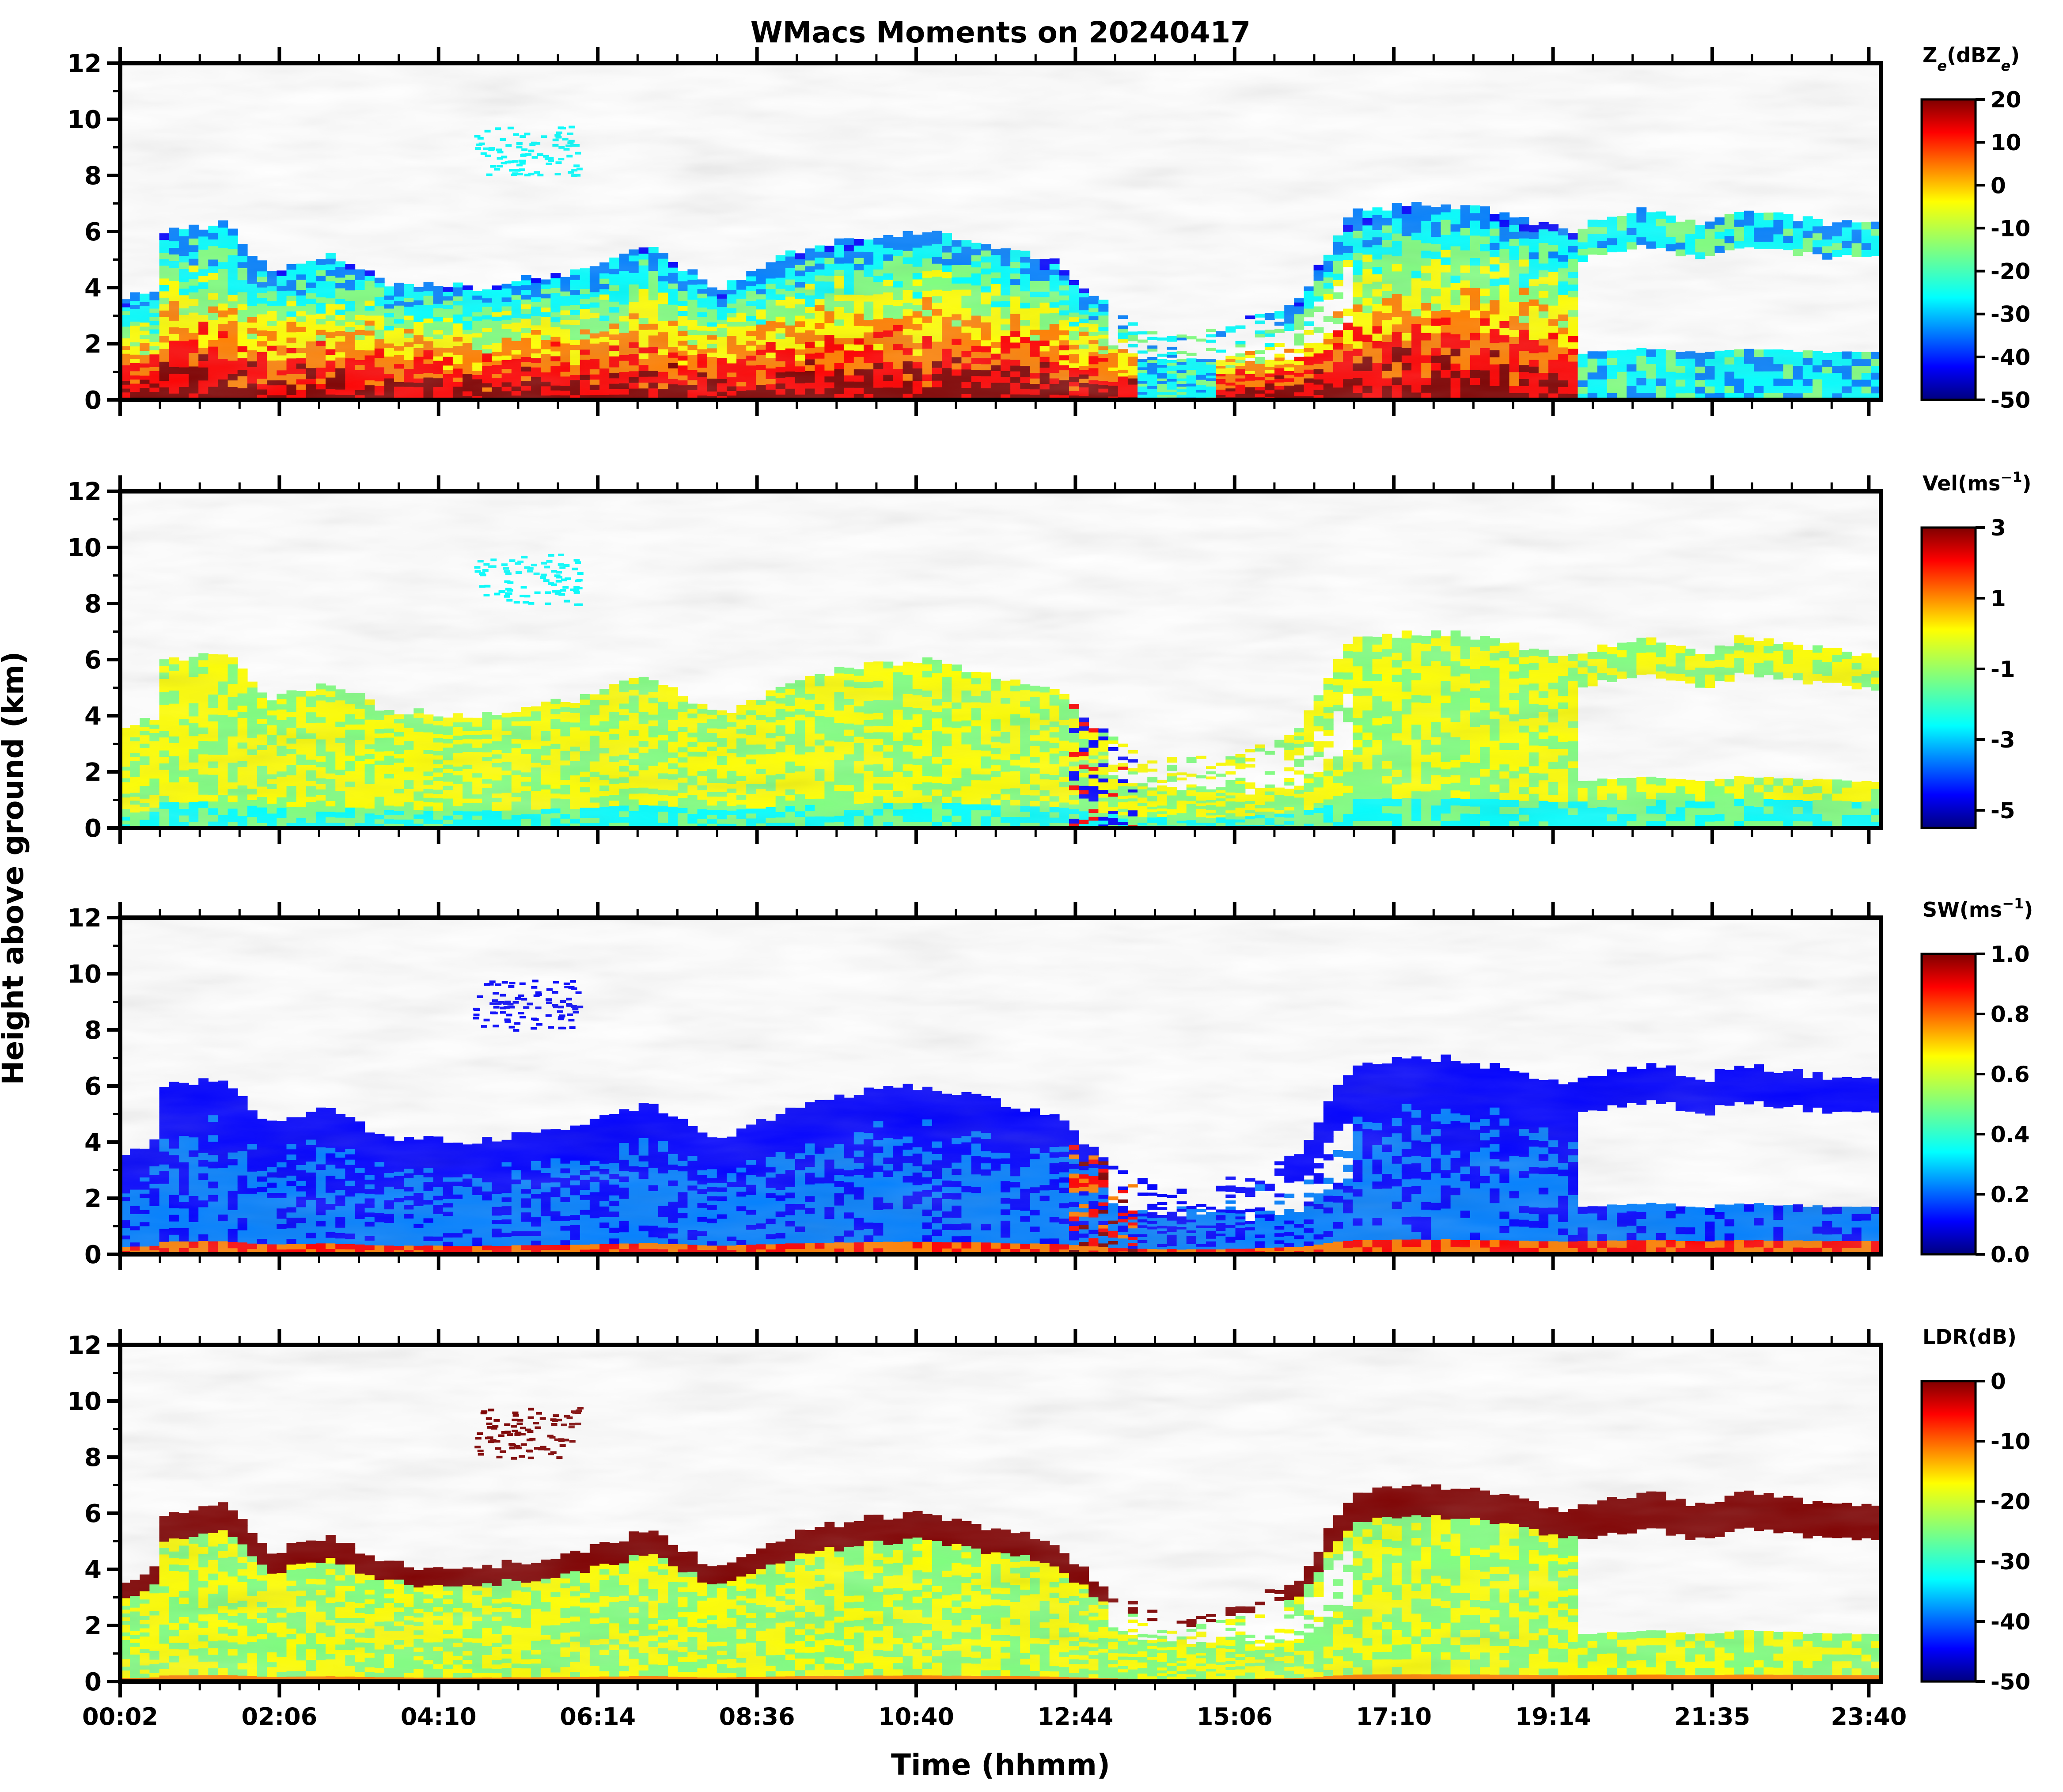 The width and height of the screenshot is (2063, 1792). I want to click on y-tick-label: 2, so click(93, 344).